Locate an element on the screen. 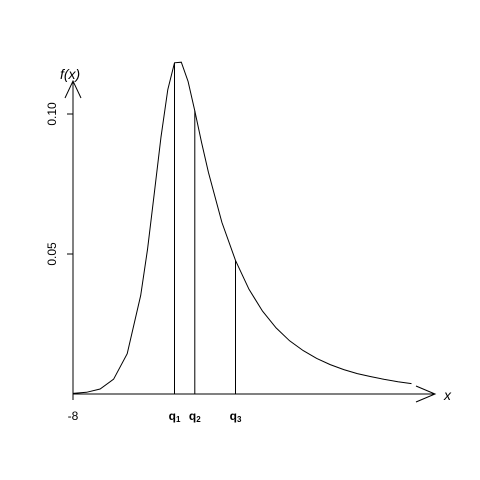  quantile-label: q1 is located at coordinates (175, 416).